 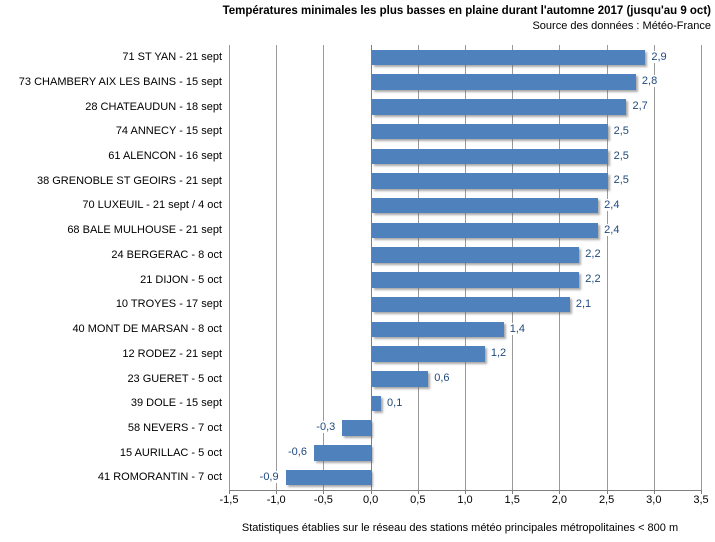 What do you see at coordinates (229, 500) in the screenshot?
I see `x-tick-label: -1,5` at bounding box center [229, 500].